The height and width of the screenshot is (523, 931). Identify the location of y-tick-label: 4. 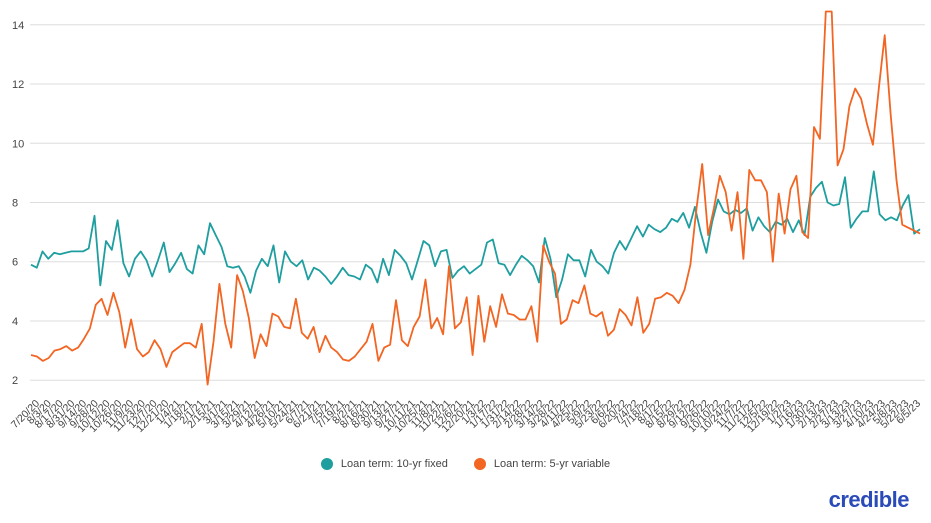
(15, 322).